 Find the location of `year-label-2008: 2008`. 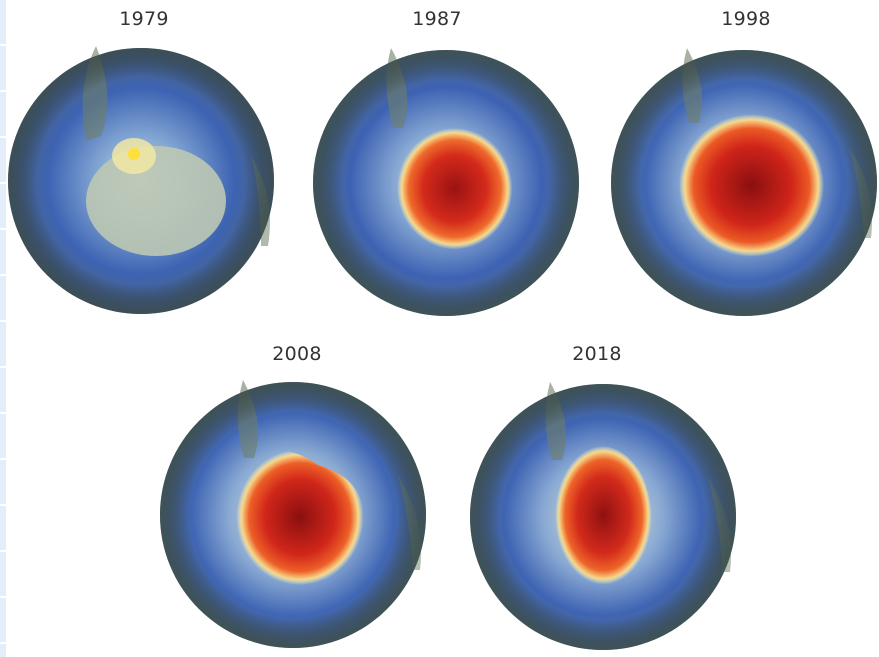

year-label-2008: 2008 is located at coordinates (297, 354).